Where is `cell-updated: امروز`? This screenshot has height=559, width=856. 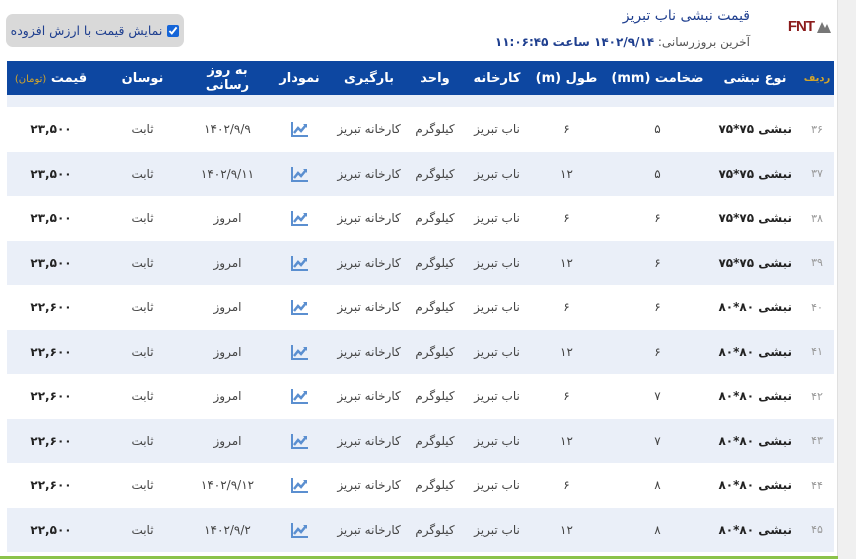
cell-updated: امروز is located at coordinates (227, 218).